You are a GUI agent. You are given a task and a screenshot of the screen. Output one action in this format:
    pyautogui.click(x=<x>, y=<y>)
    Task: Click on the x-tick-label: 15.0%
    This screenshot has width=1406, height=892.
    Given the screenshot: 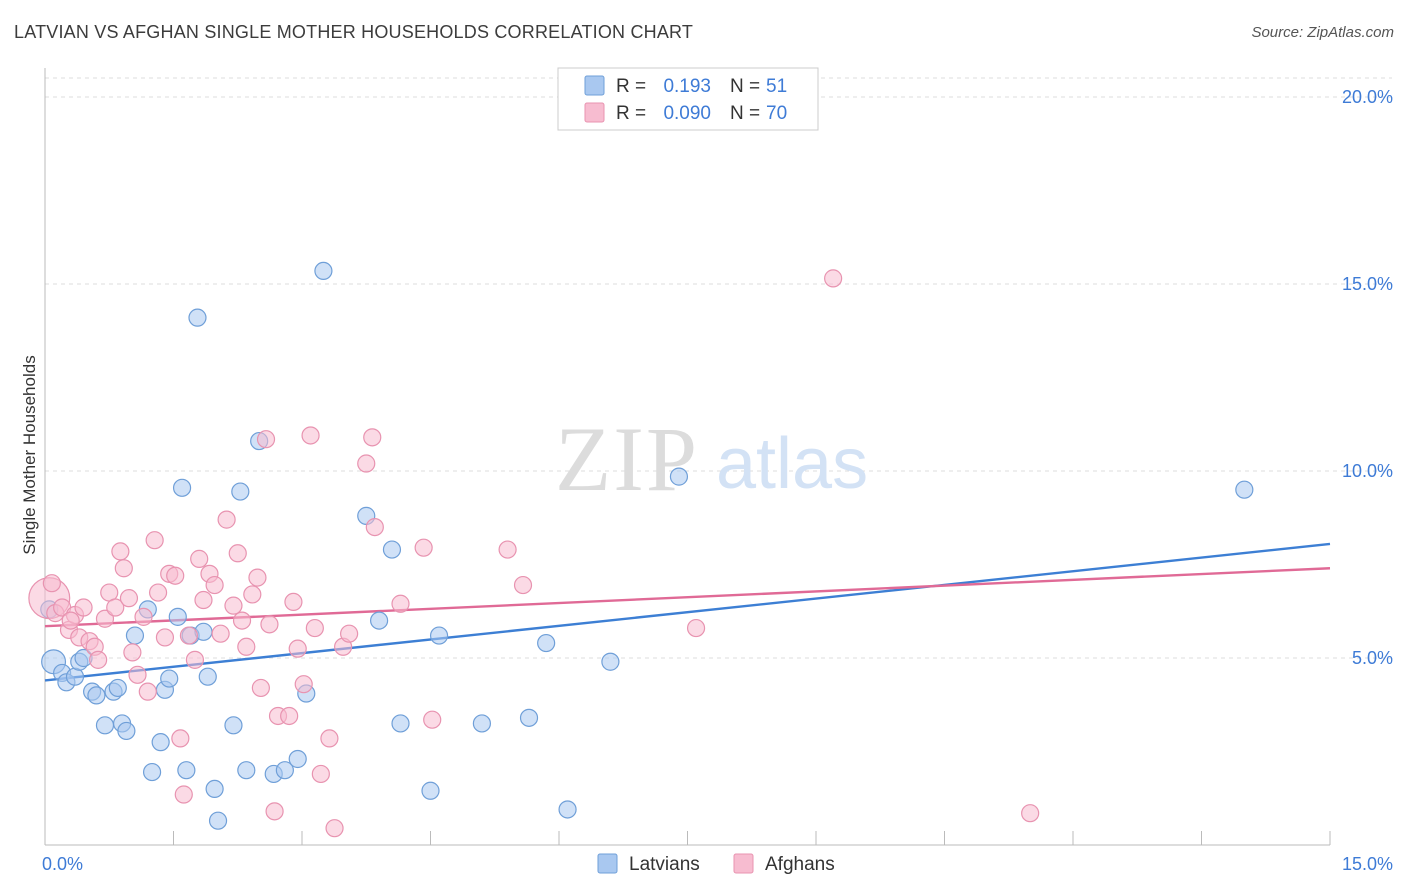 What is the action you would take?
    pyautogui.click(x=1367, y=864)
    